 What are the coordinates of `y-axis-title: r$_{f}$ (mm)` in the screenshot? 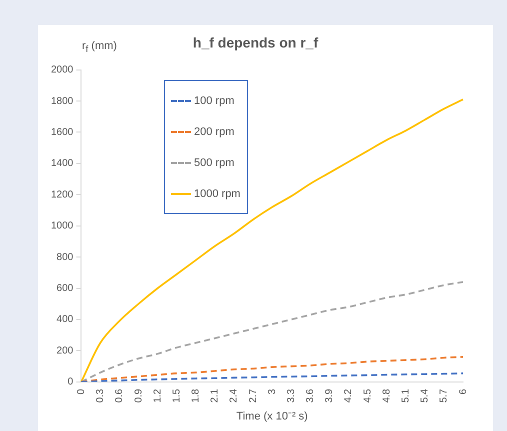 It's located at (99, 47).